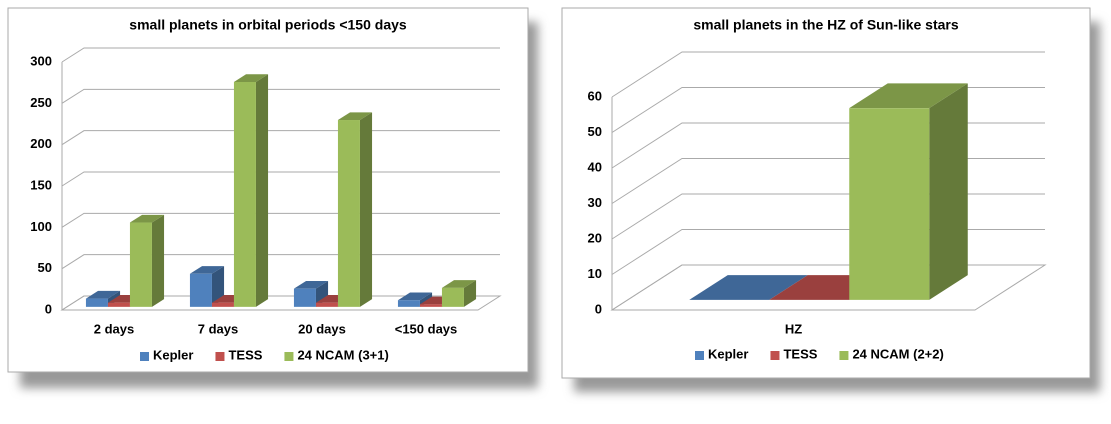 The width and height of the screenshot is (1111, 424). Describe the element at coordinates (41, 184) in the screenshot. I see `y-tick-label: 150` at that location.